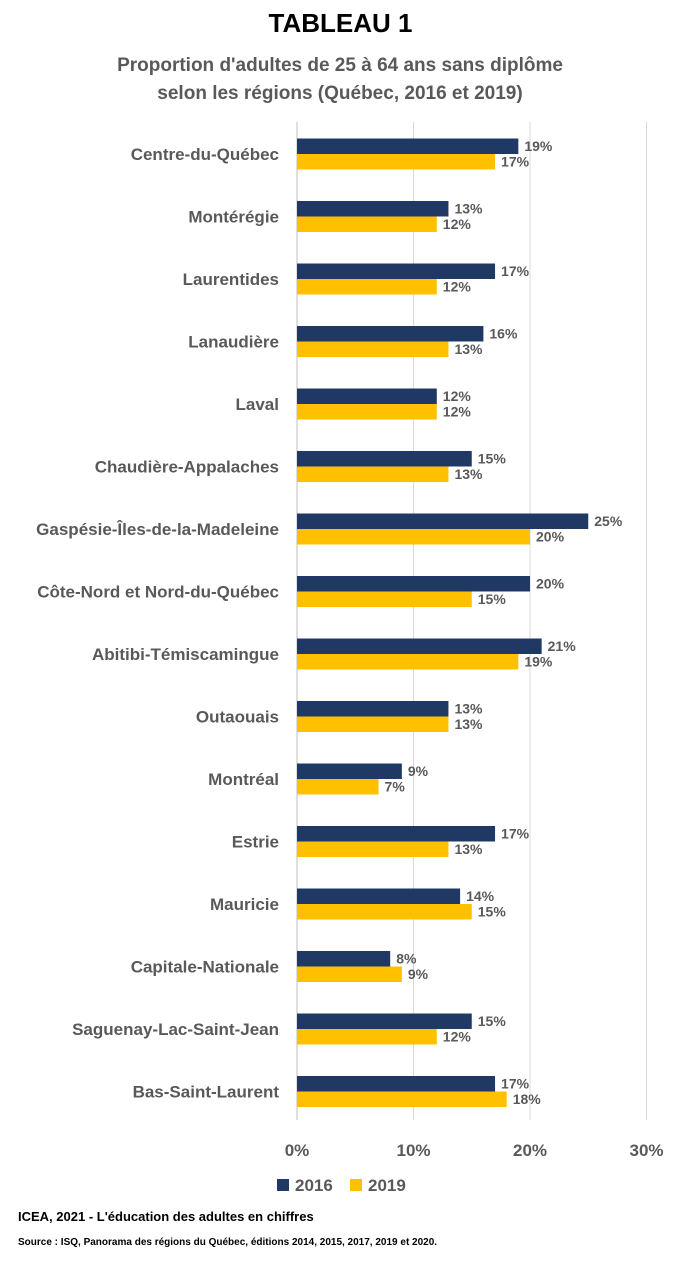 This screenshot has width=681, height=1261. What do you see at coordinates (608, 521) in the screenshot?
I see `value-label-2016: 25%` at bounding box center [608, 521].